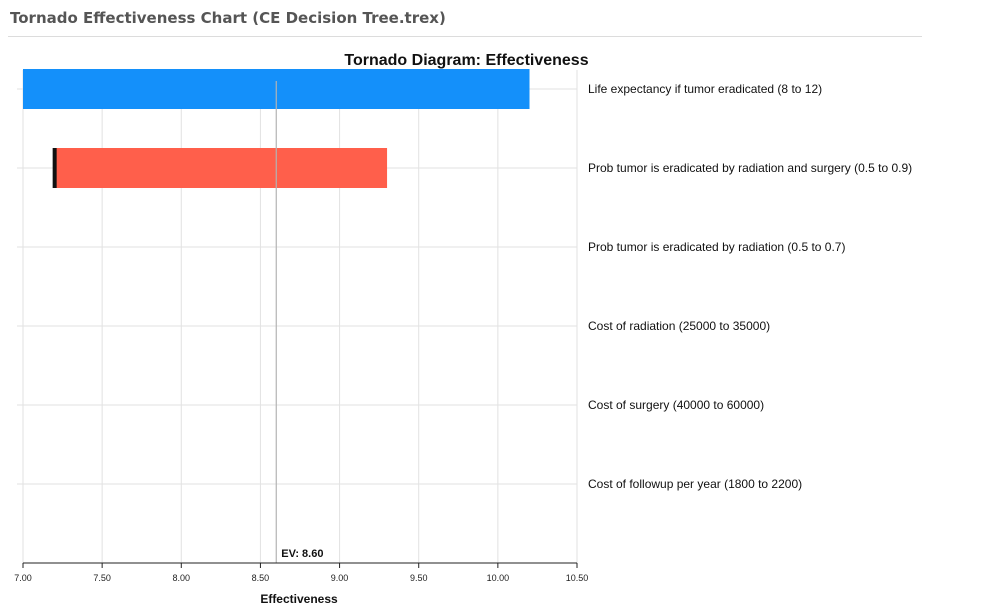 The height and width of the screenshot is (614, 988). I want to click on ev-marker: EV: 8.60, so click(299, 322).